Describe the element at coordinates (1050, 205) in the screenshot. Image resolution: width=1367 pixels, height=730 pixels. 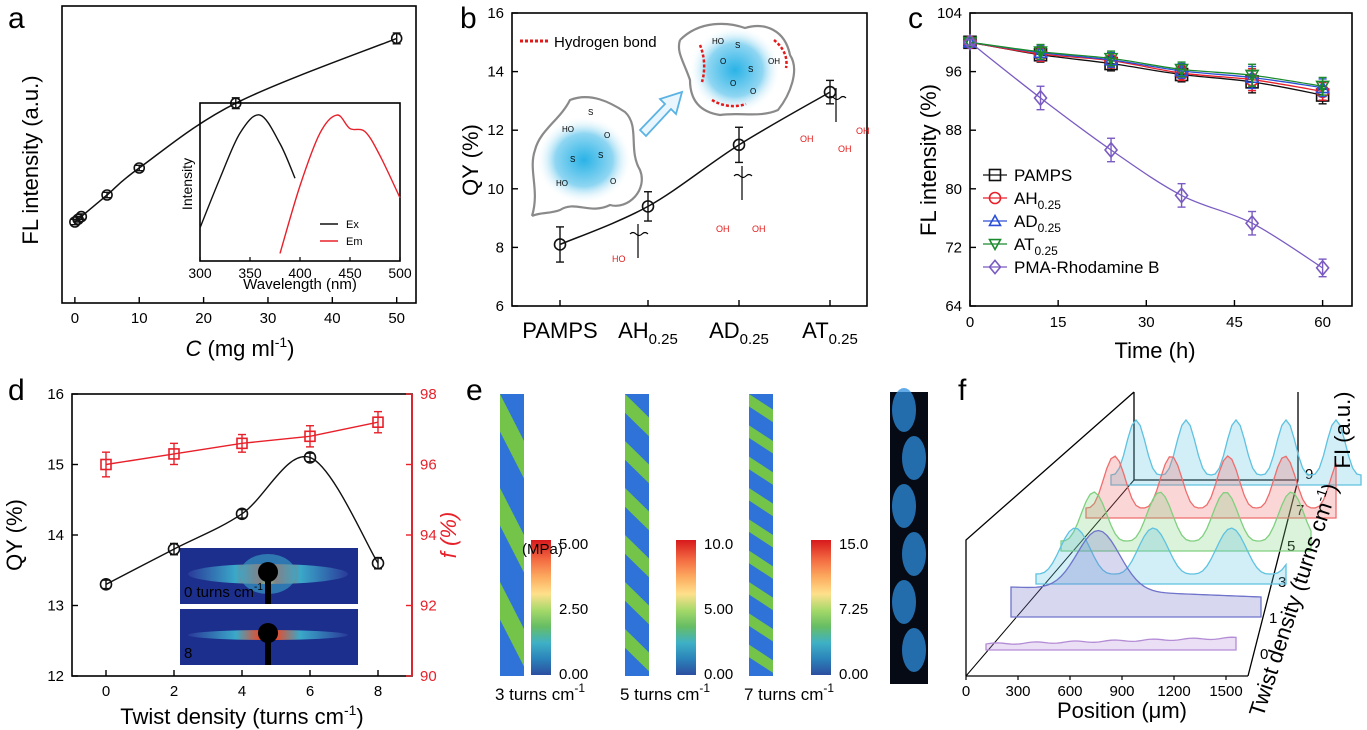
I see `c-legend-label-1-sub: 0.25` at that location.